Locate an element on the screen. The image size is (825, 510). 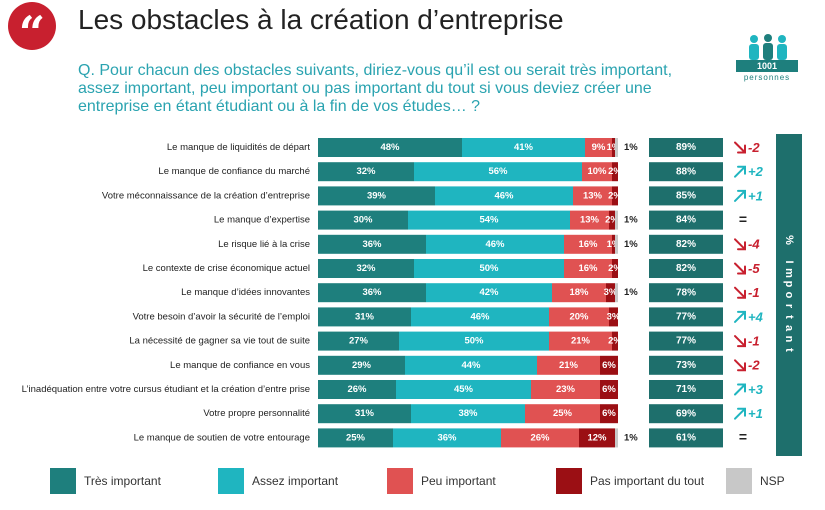
important-banner-letter: t is located at coordinates (789, 350).